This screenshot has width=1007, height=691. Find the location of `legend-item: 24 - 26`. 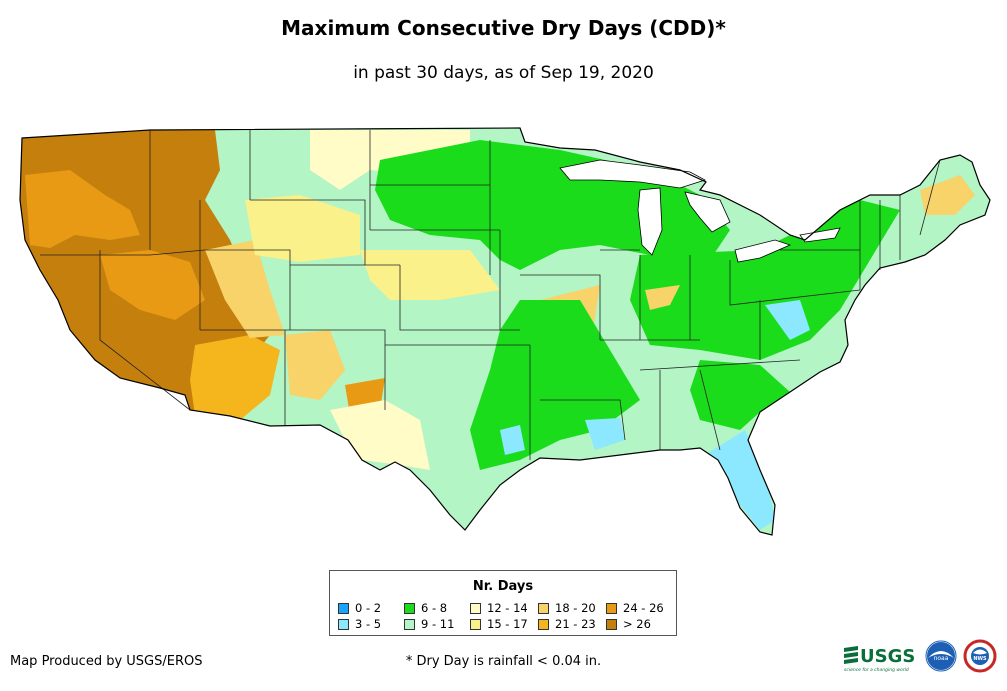

legend-item: 24 - 26 is located at coordinates (635, 608).